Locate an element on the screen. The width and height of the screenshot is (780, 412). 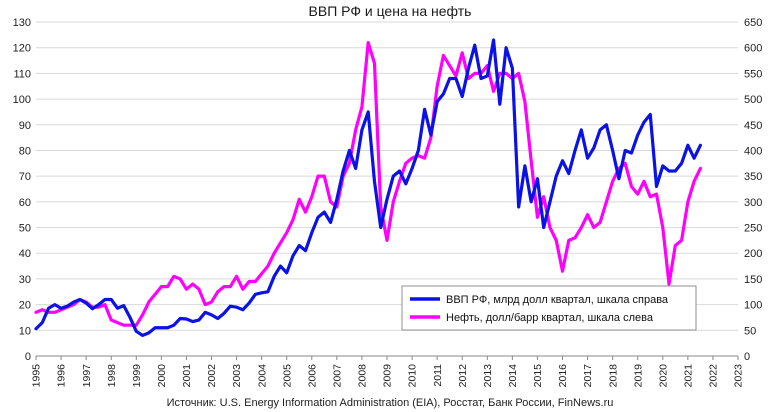
y-left-tick-label: 130 is located at coordinates (22, 23).